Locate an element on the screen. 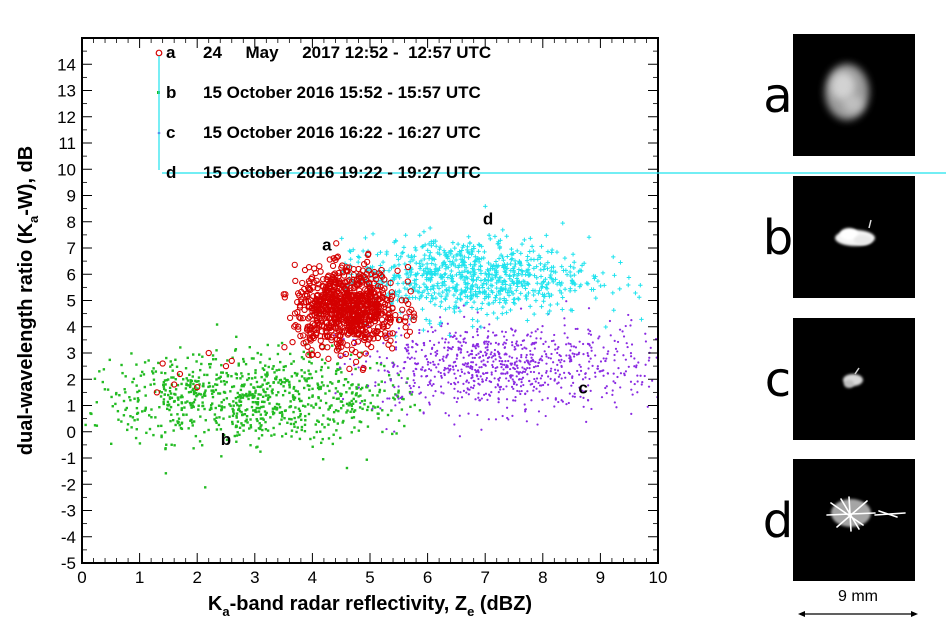 This screenshot has width=946, height=641. y-tick-label: 3 is located at coordinates (71, 353).